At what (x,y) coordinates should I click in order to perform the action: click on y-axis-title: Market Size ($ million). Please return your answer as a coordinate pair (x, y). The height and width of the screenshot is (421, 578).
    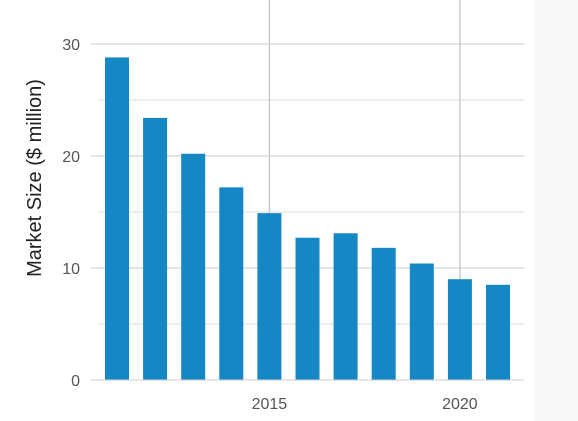
    Looking at the image, I should click on (35, 178).